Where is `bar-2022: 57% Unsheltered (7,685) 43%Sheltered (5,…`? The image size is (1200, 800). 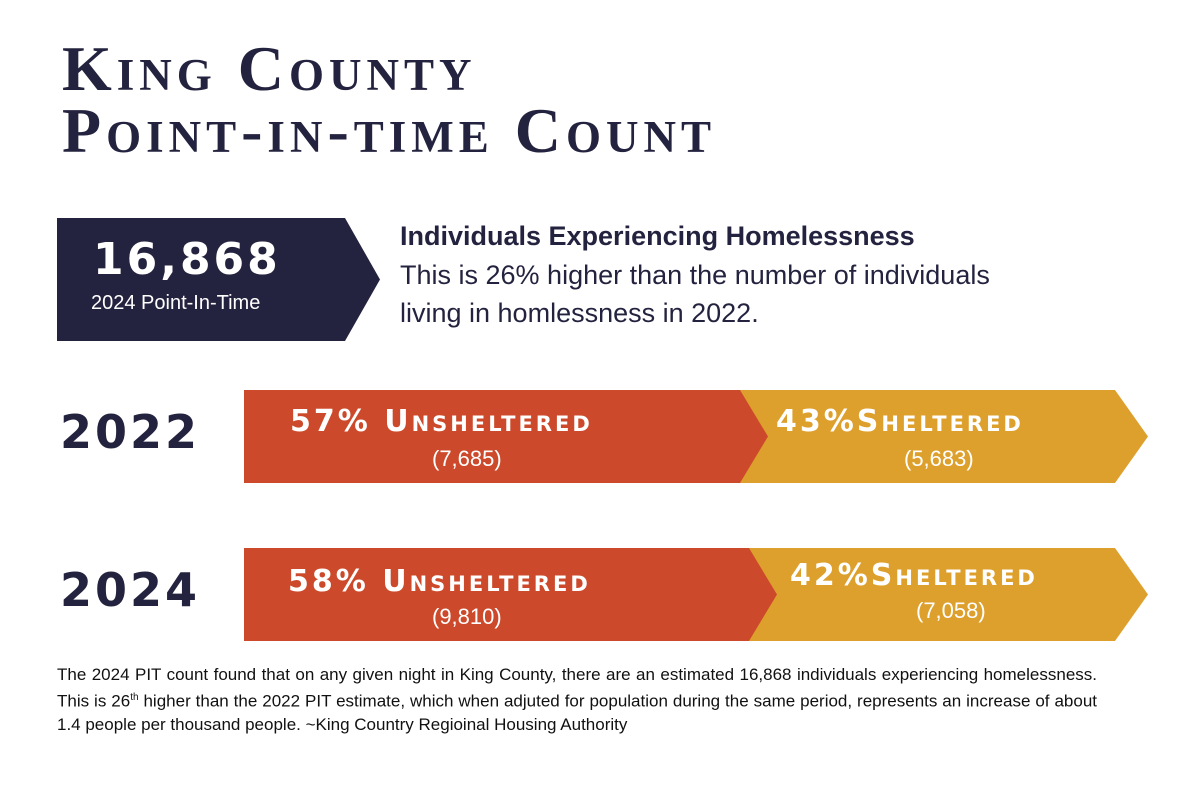 bar-2022: 57% Unsheltered (7,685) 43%Sheltered (5,… is located at coordinates (696, 436).